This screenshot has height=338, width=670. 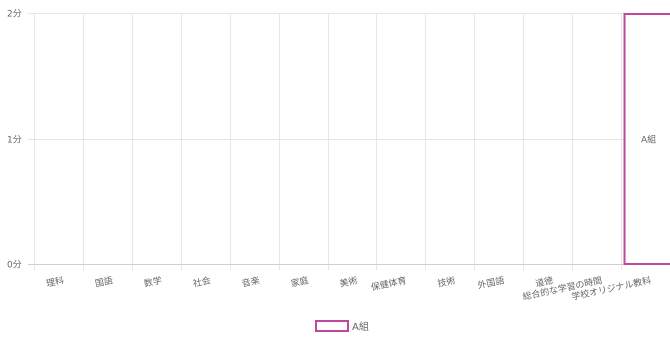 I want to click on x-tick-label: 社会, so click(x=202, y=281).